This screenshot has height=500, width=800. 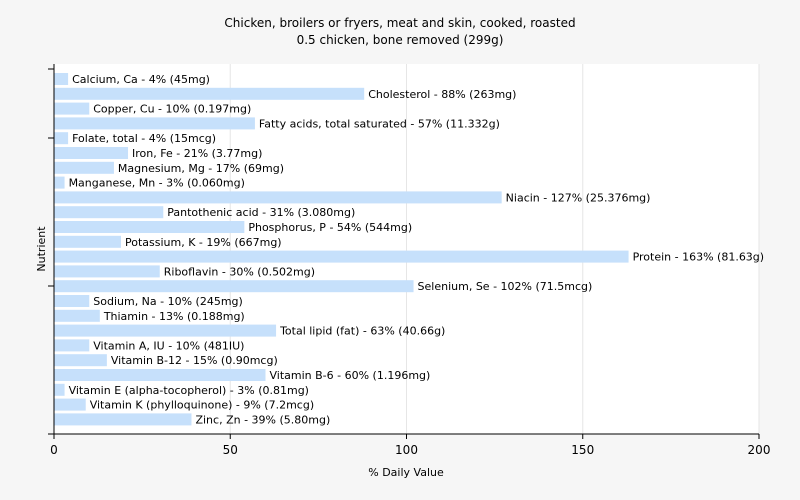 What do you see at coordinates (230, 450) in the screenshot?
I see `x-tick-label: 50` at bounding box center [230, 450].